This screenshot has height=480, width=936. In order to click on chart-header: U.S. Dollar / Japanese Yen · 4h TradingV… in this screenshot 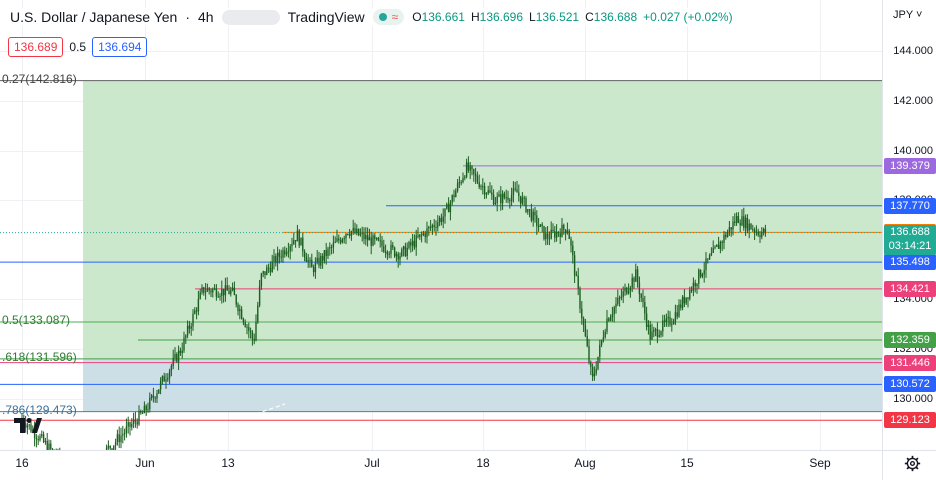, I will do `click(371, 17)`.